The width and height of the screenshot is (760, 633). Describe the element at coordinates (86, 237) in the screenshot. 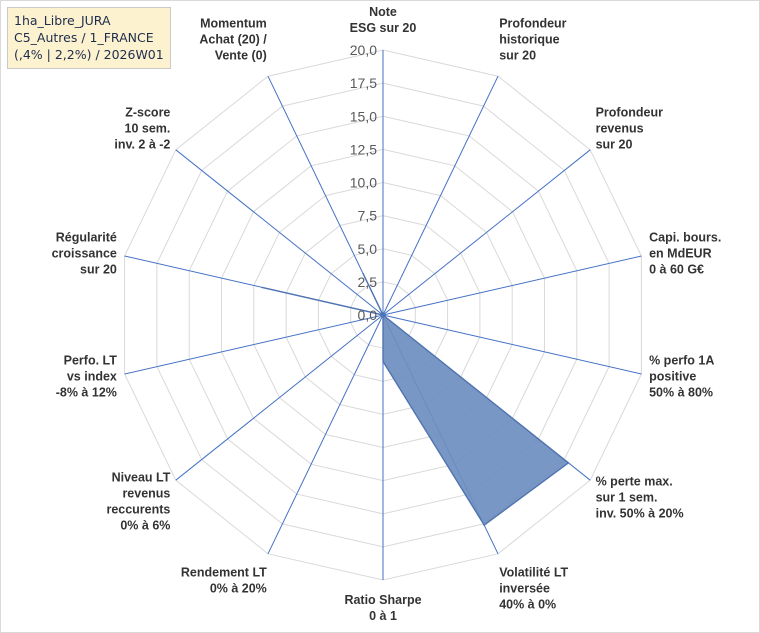

I see `axis-label-line: Régularité` at that location.